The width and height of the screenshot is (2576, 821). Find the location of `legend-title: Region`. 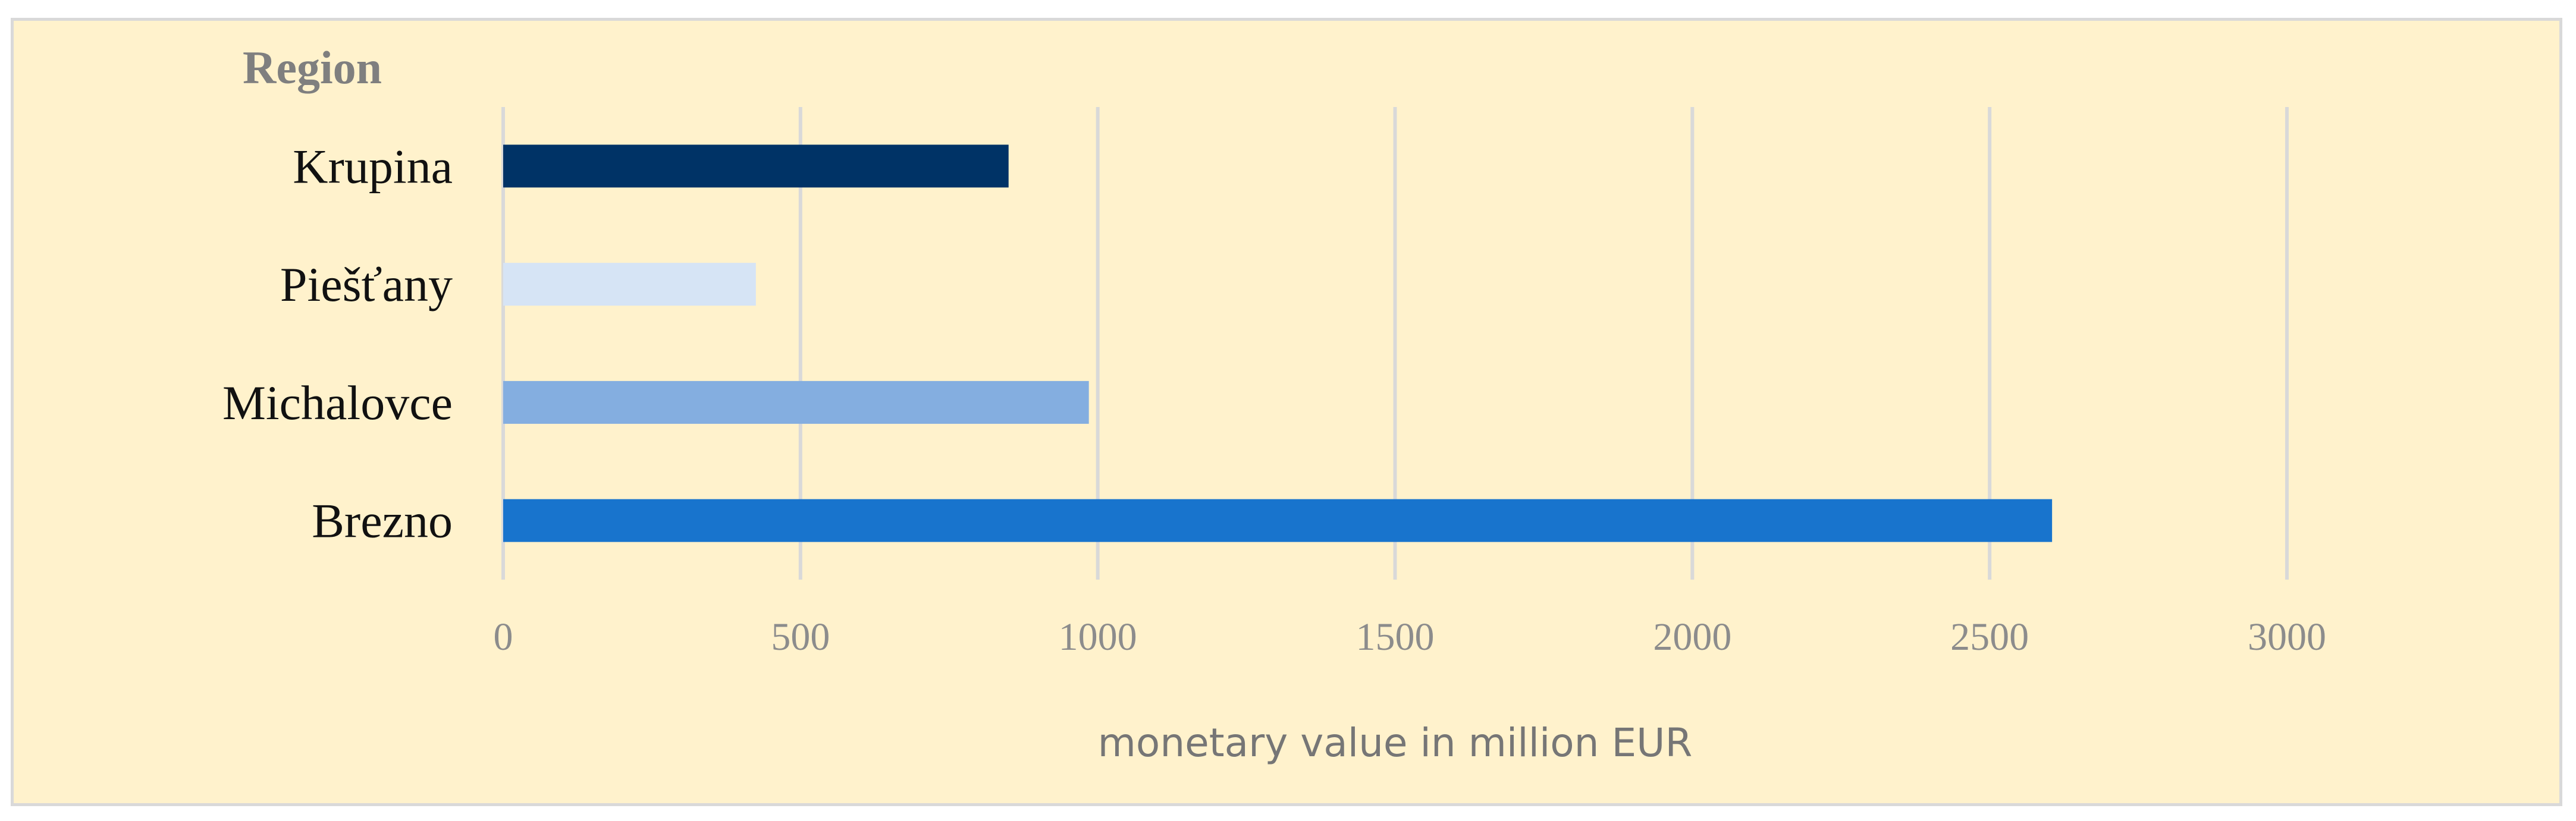

legend-title: Region is located at coordinates (312, 68).